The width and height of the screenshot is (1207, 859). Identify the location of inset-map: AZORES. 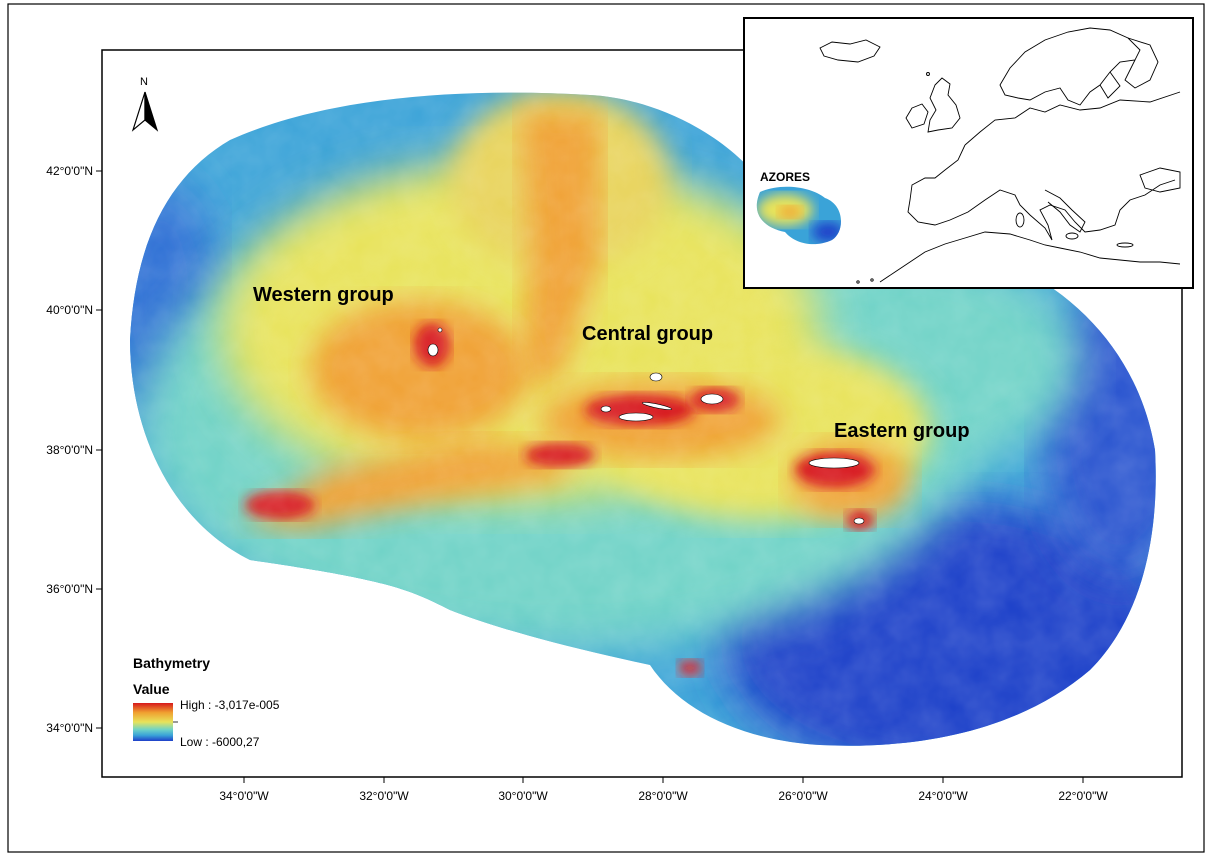
(968, 153).